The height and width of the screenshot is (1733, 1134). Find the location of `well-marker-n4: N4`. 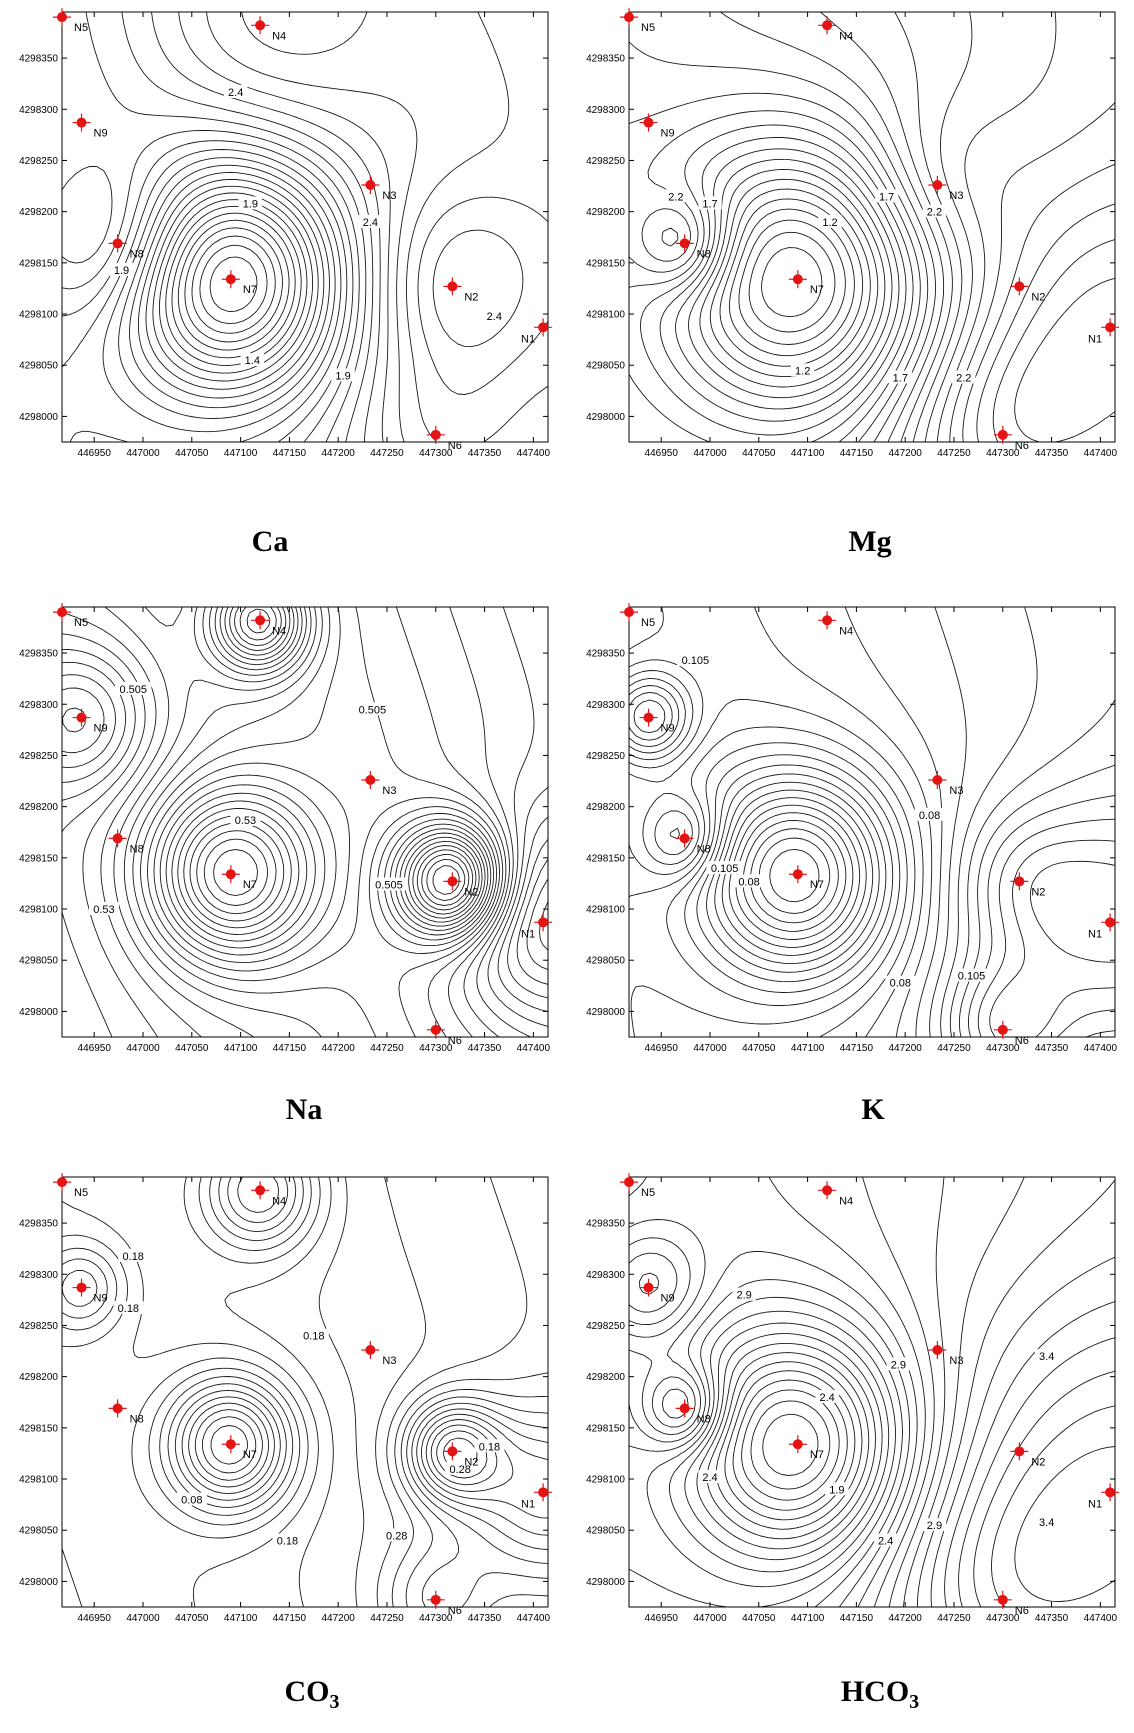

well-marker-n4: N4 is located at coordinates (835, 1194).